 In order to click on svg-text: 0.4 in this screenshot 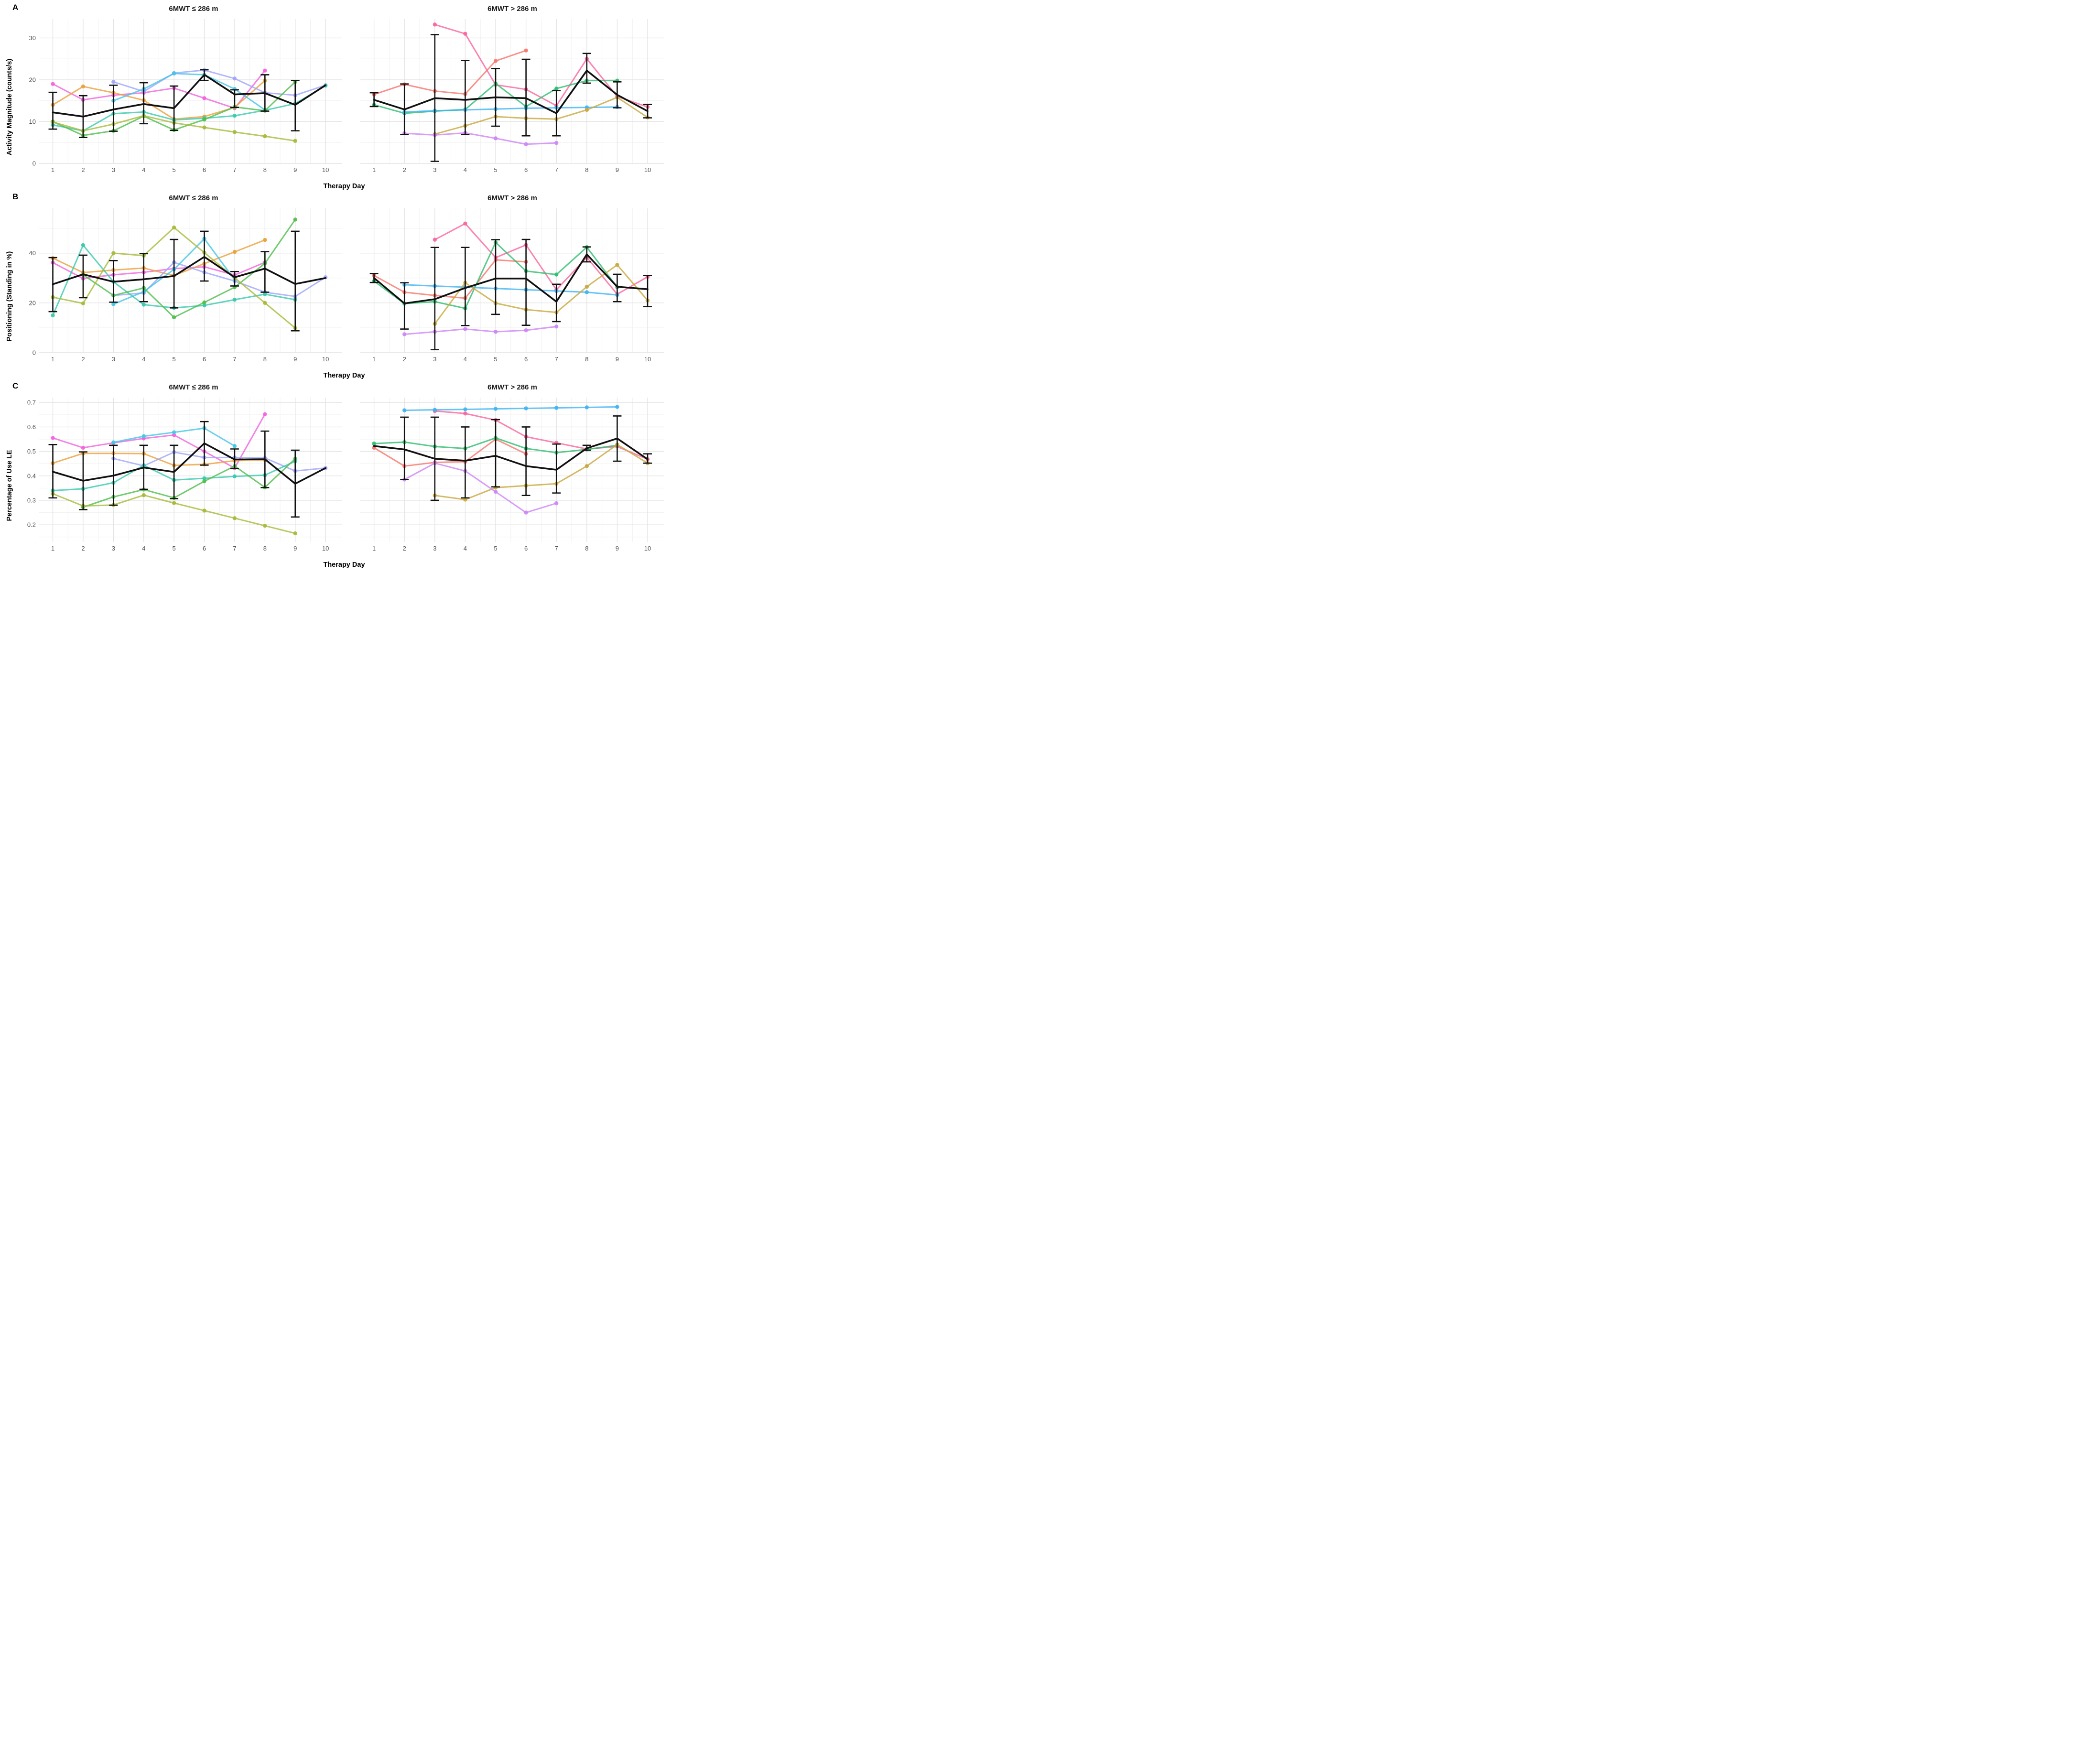, I will do `click(31, 475)`.